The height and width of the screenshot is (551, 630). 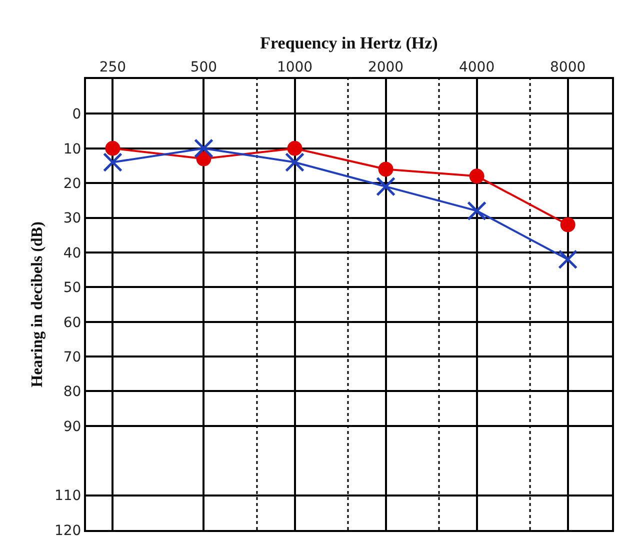 What do you see at coordinates (68, 496) in the screenshot?
I see `y-tick-label: 110` at bounding box center [68, 496].